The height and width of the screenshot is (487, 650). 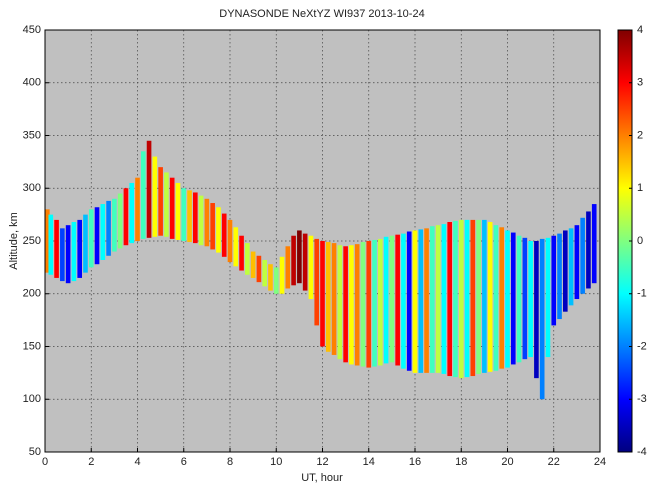 What do you see at coordinates (32, 346) in the screenshot?
I see `y-tick-label: 150` at bounding box center [32, 346].